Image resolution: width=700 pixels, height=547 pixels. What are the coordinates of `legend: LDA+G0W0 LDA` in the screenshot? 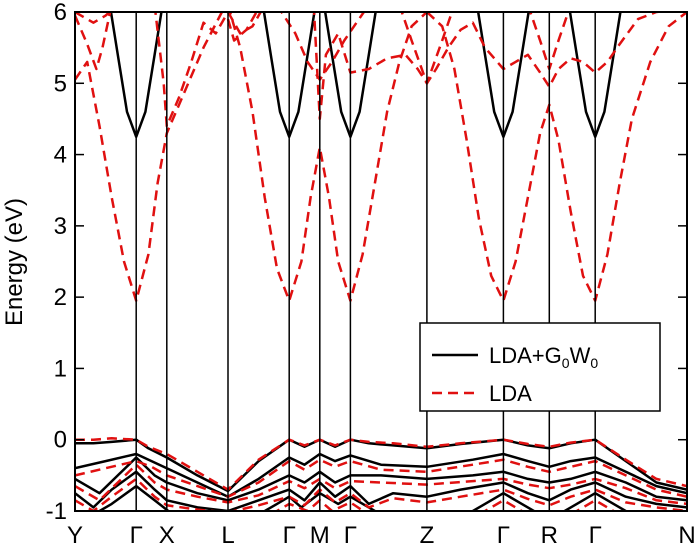 It's located at (540, 367).